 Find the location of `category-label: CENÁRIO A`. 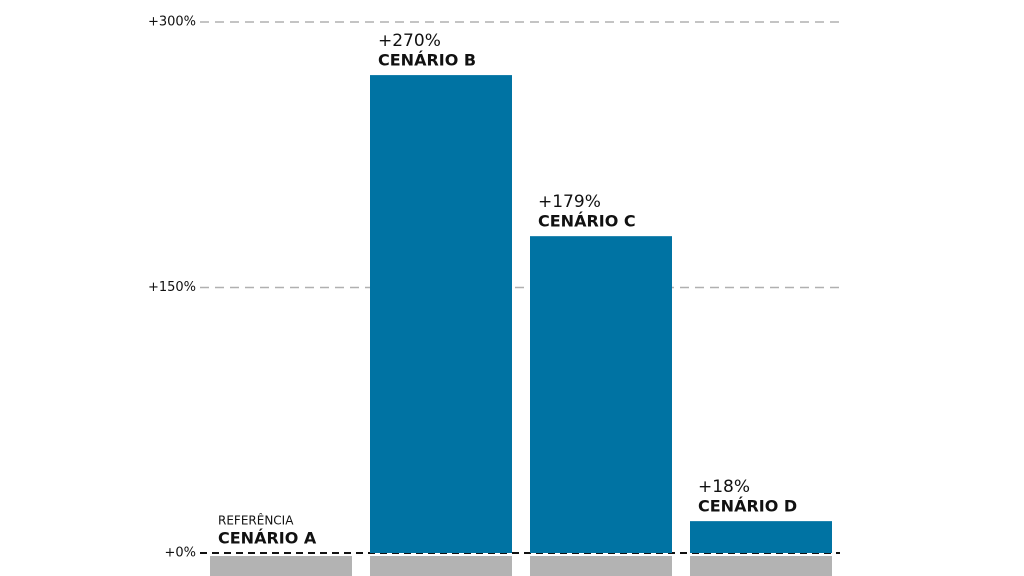

category-label: CENÁRIO A is located at coordinates (267, 538).